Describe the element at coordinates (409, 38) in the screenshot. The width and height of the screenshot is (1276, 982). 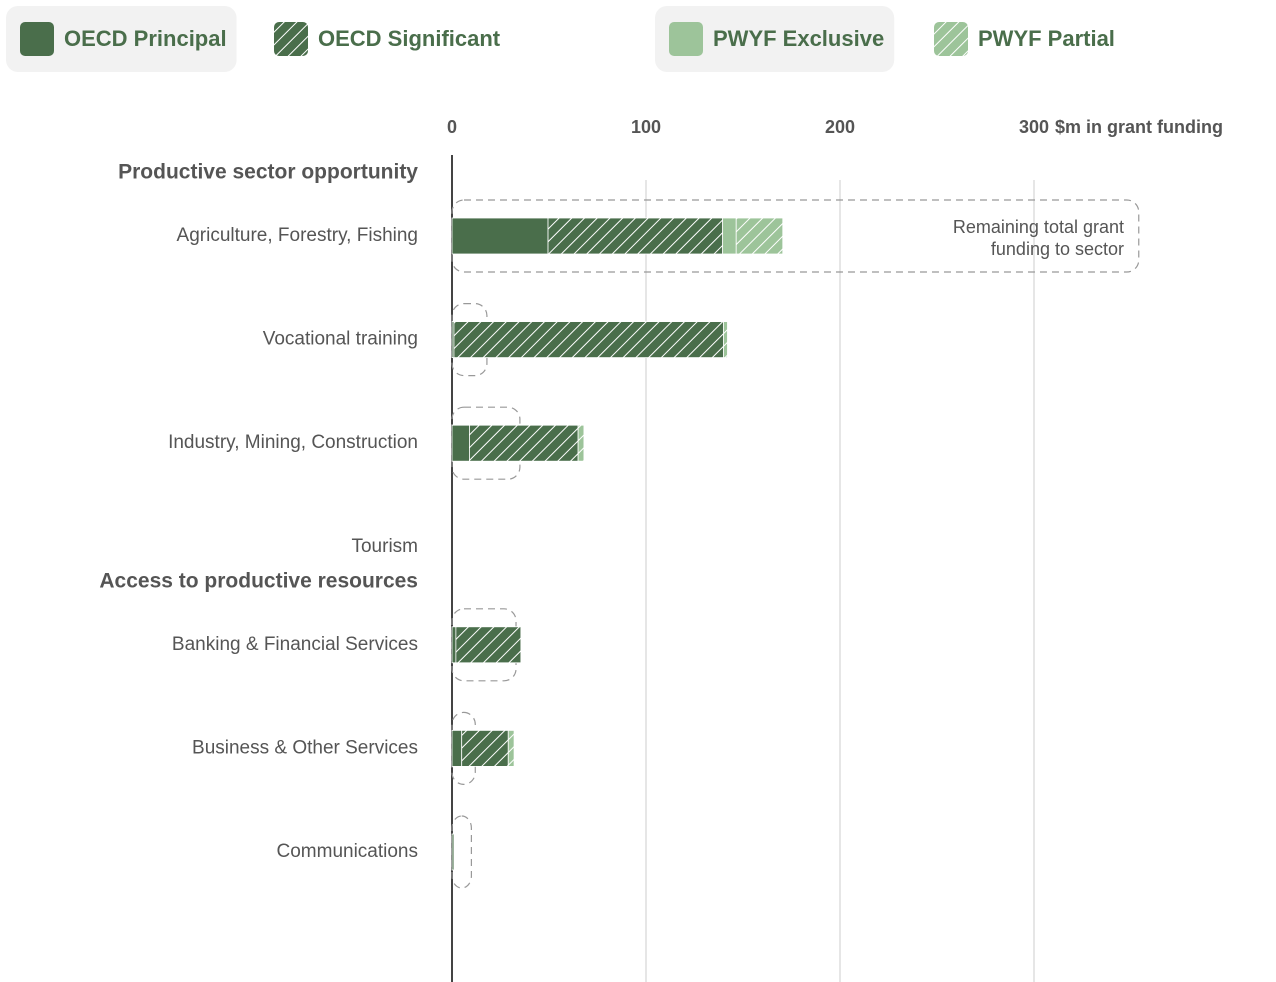
I see `legend-label: OECD Significant` at that location.